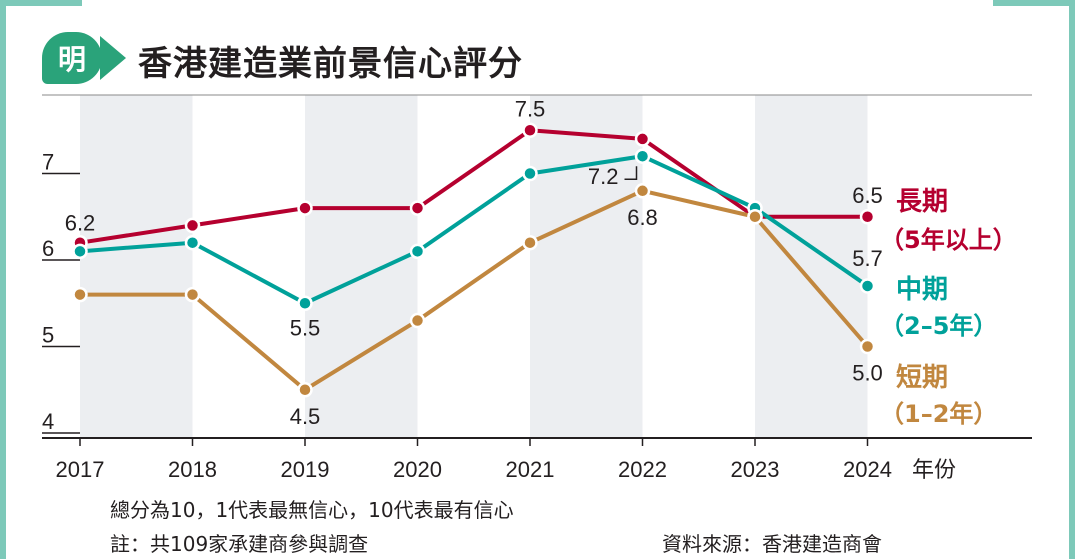  Describe the element at coordinates (113, 58) in the screenshot. I see `logo-arrow-icon` at that location.